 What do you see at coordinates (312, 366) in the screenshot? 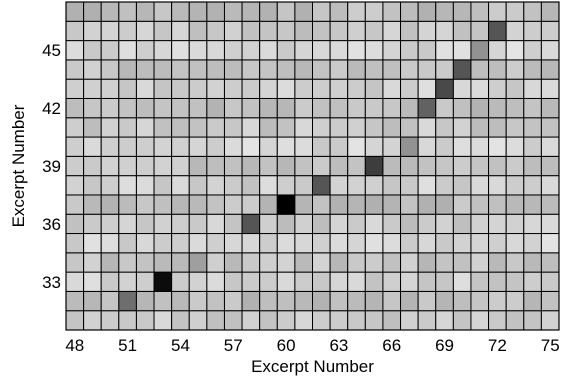
I see `x-axis-label: Excerpt Number` at bounding box center [312, 366].